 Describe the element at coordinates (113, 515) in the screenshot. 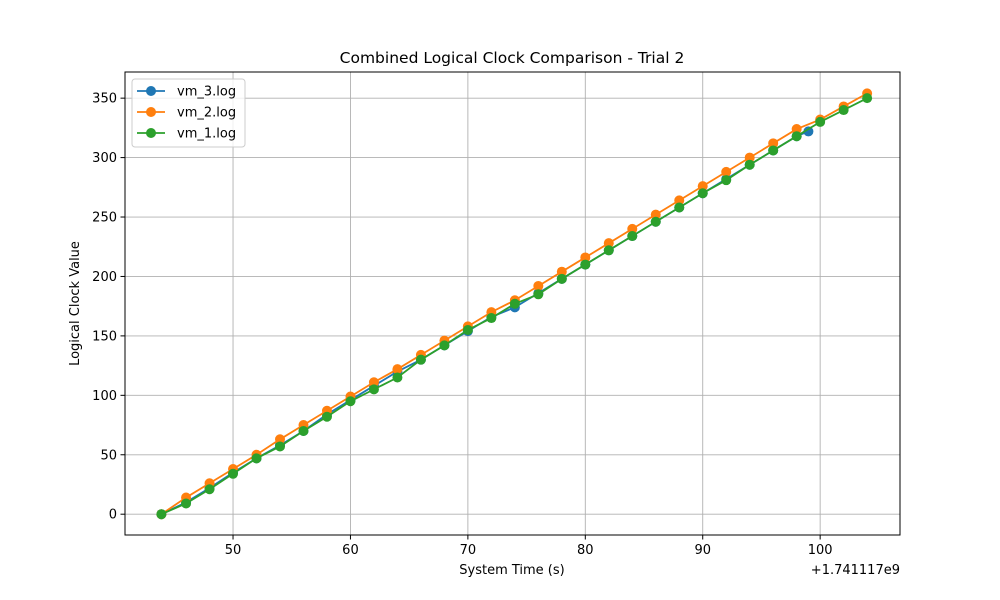

I see `y-tick-label: 0` at that location.